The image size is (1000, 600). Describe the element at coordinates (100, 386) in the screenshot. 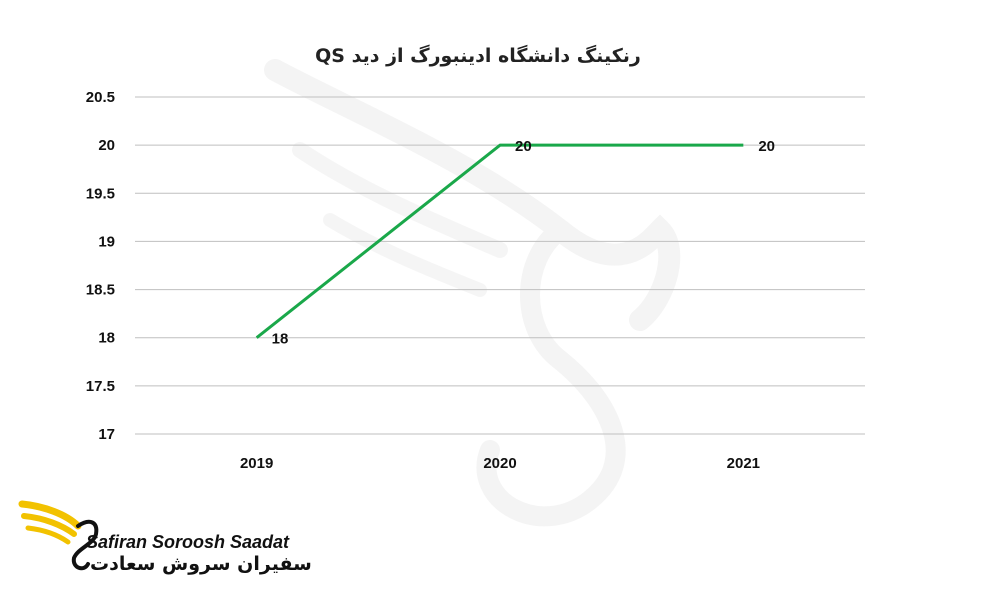

I see `y-tick-label: 17.5` at that location.